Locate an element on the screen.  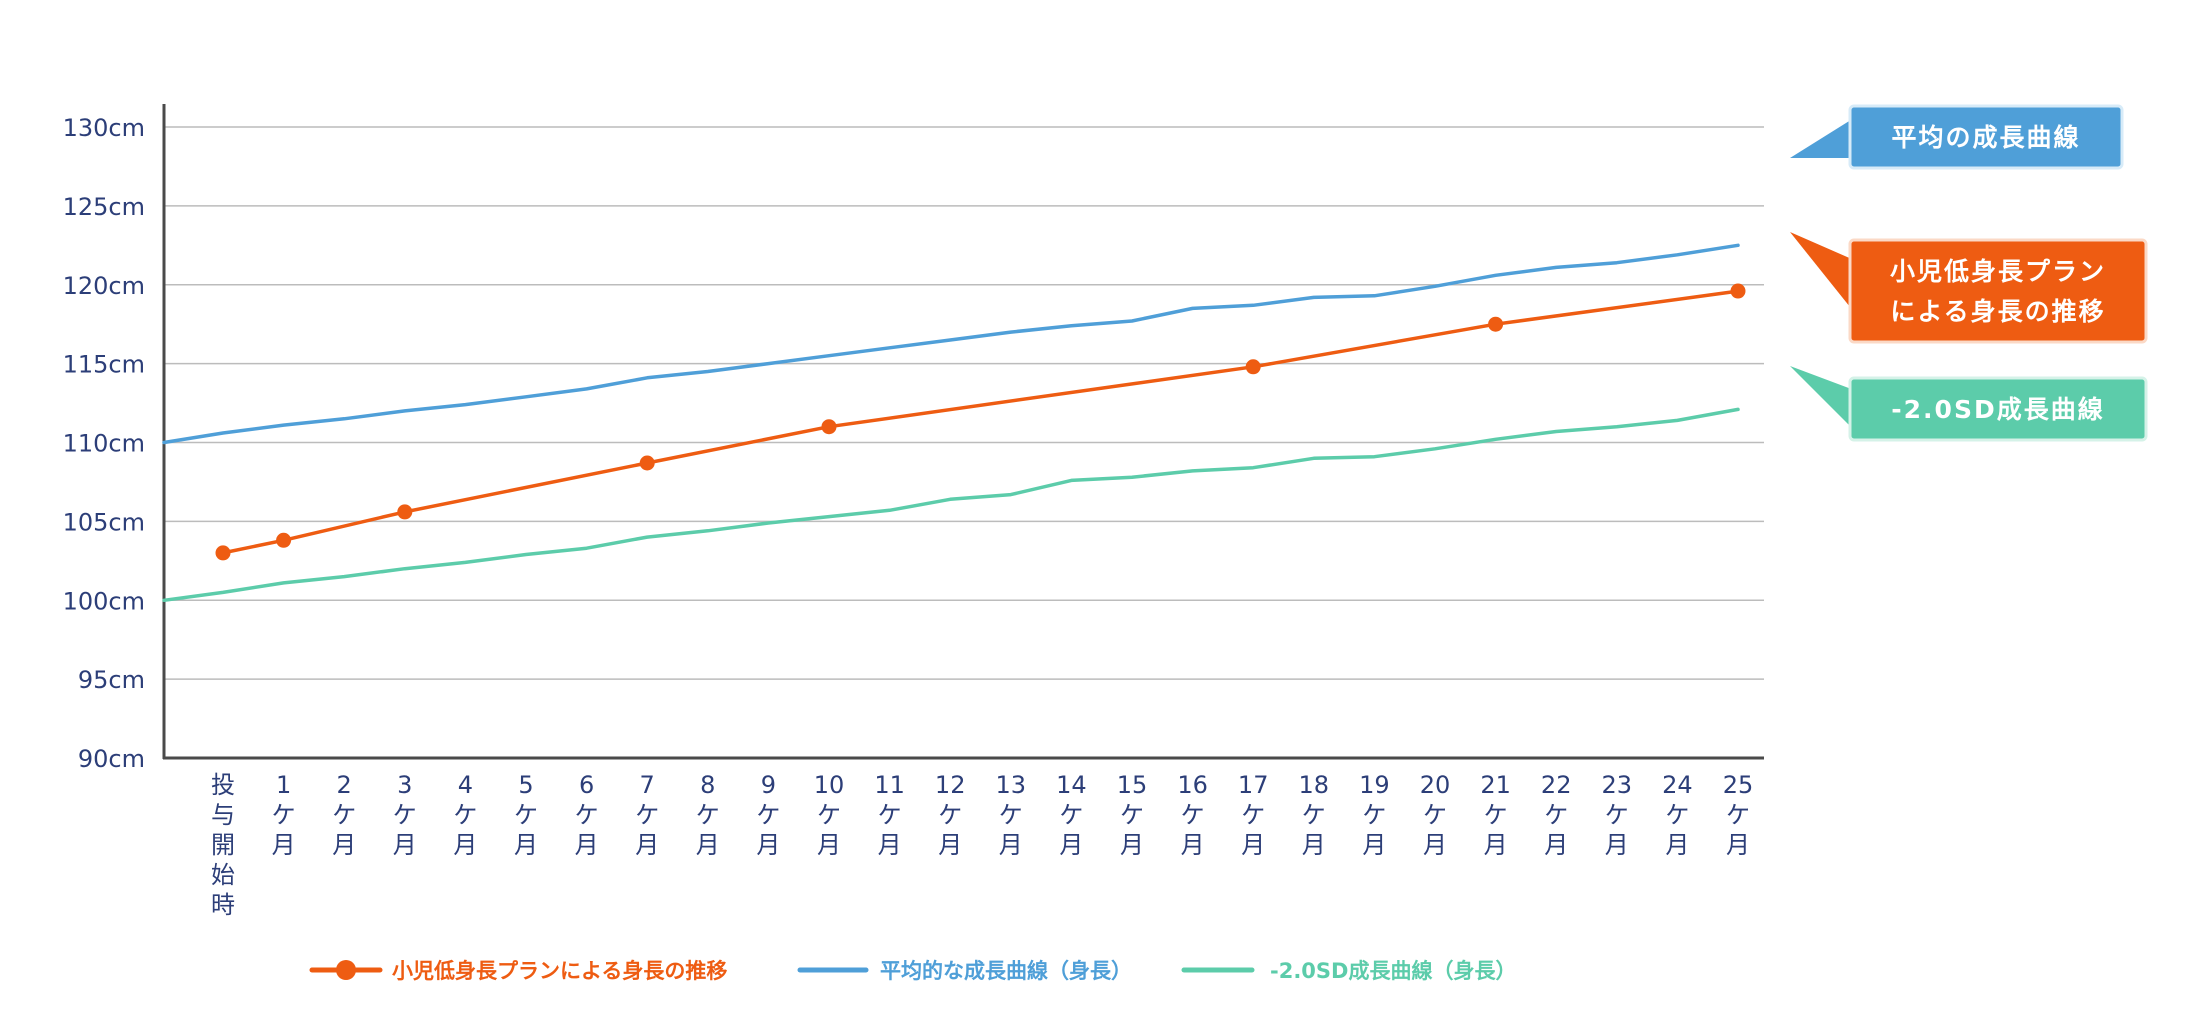
legend-swatch-marker is located at coordinates (346, 970).